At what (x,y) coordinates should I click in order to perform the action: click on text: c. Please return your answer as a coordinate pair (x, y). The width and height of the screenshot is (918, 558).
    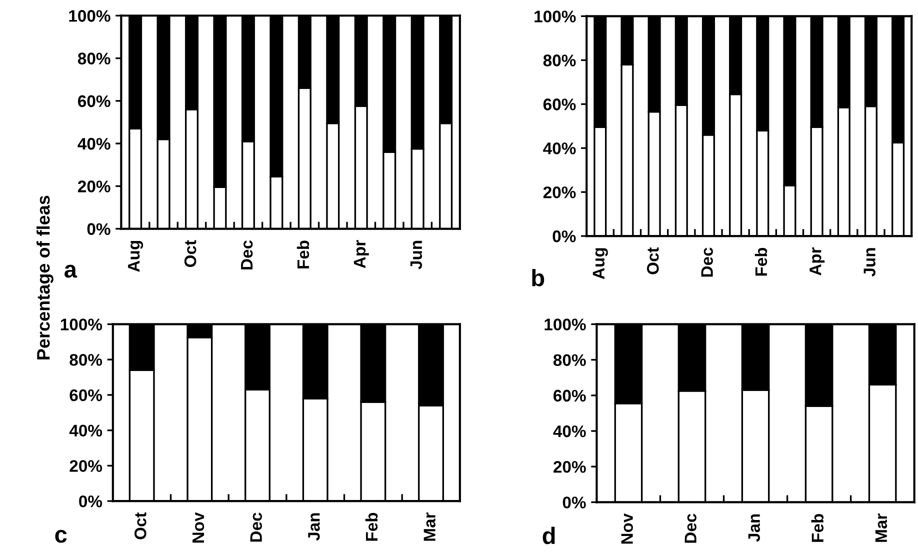
    Looking at the image, I should click on (61, 536).